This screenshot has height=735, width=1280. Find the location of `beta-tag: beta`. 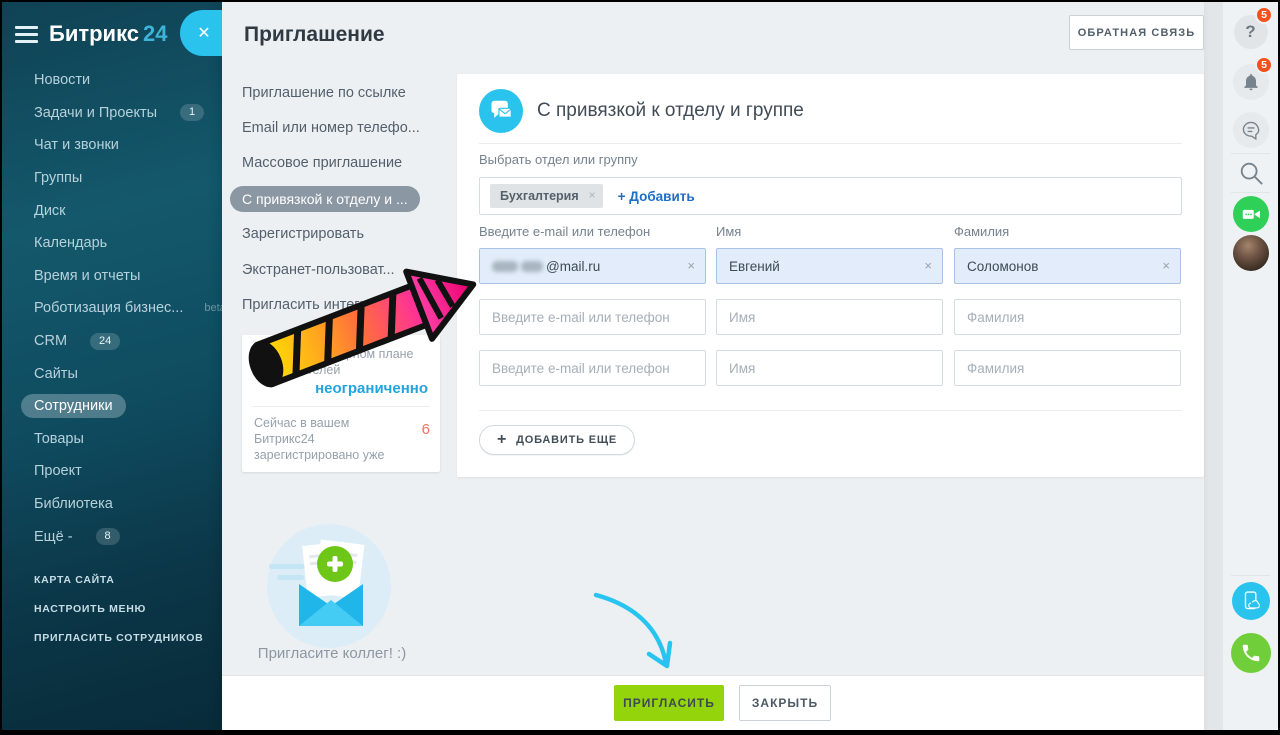

beta-tag: beta is located at coordinates (215, 308).